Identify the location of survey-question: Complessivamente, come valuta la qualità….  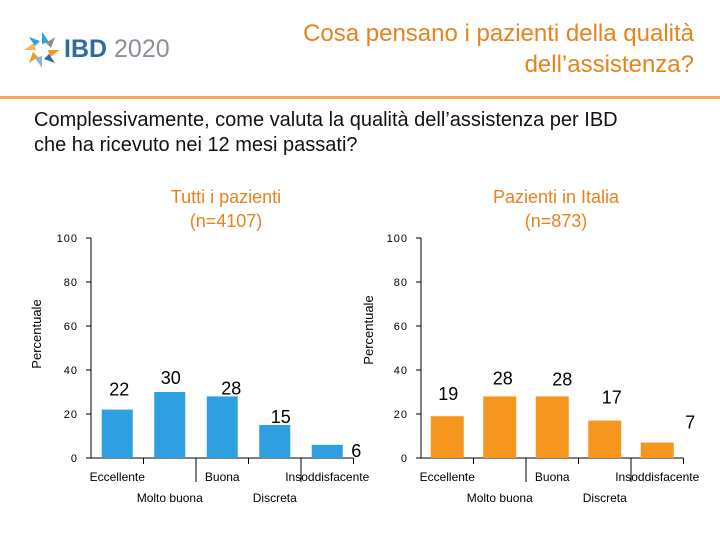
(364, 133).